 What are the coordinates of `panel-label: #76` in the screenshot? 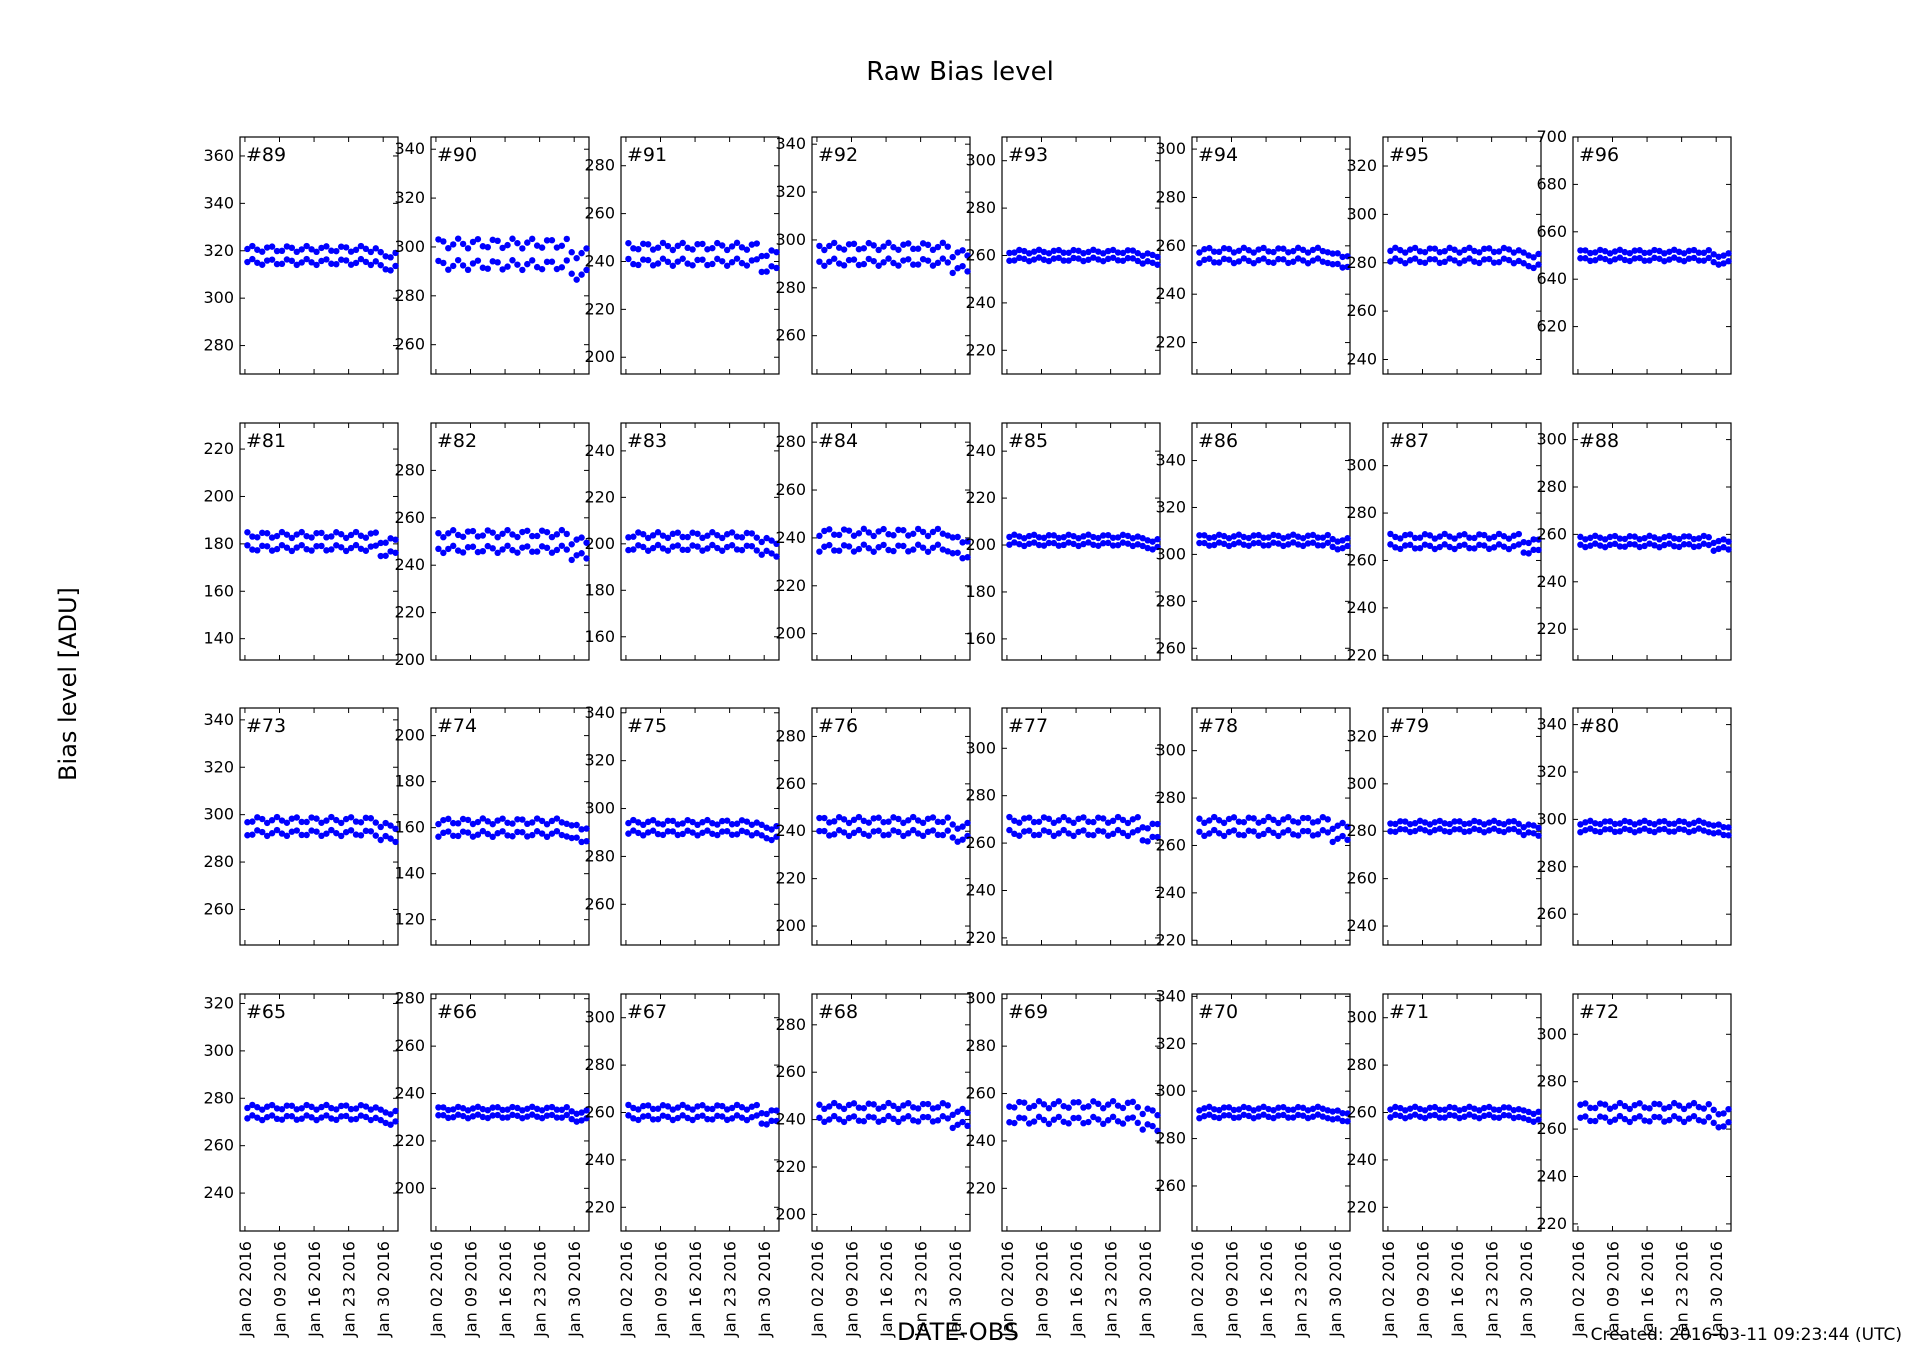 It's located at (838, 726).